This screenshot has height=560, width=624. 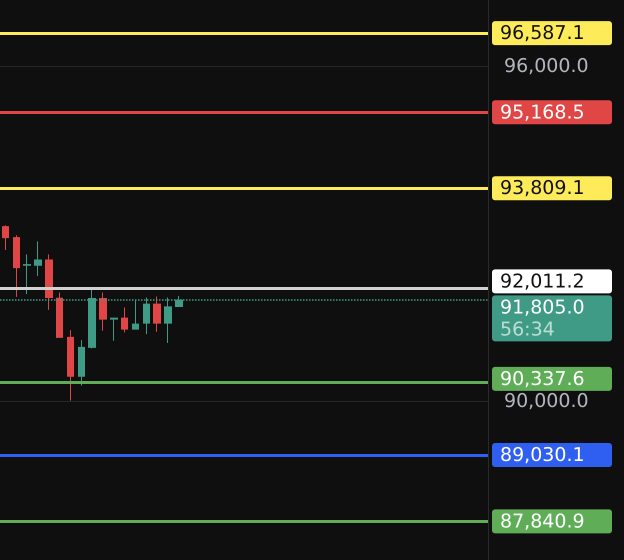 What do you see at coordinates (542, 112) in the screenshot?
I see `ref-line-label: 95,168.5` at bounding box center [542, 112].